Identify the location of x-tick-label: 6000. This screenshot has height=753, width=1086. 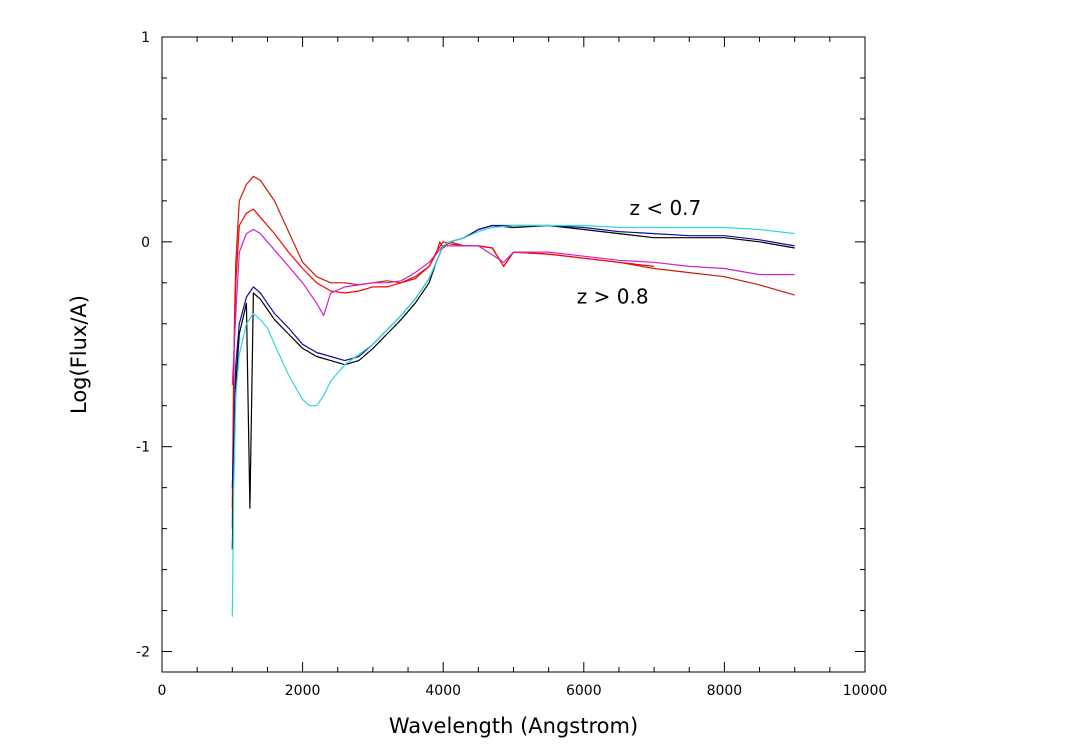
(584, 691).